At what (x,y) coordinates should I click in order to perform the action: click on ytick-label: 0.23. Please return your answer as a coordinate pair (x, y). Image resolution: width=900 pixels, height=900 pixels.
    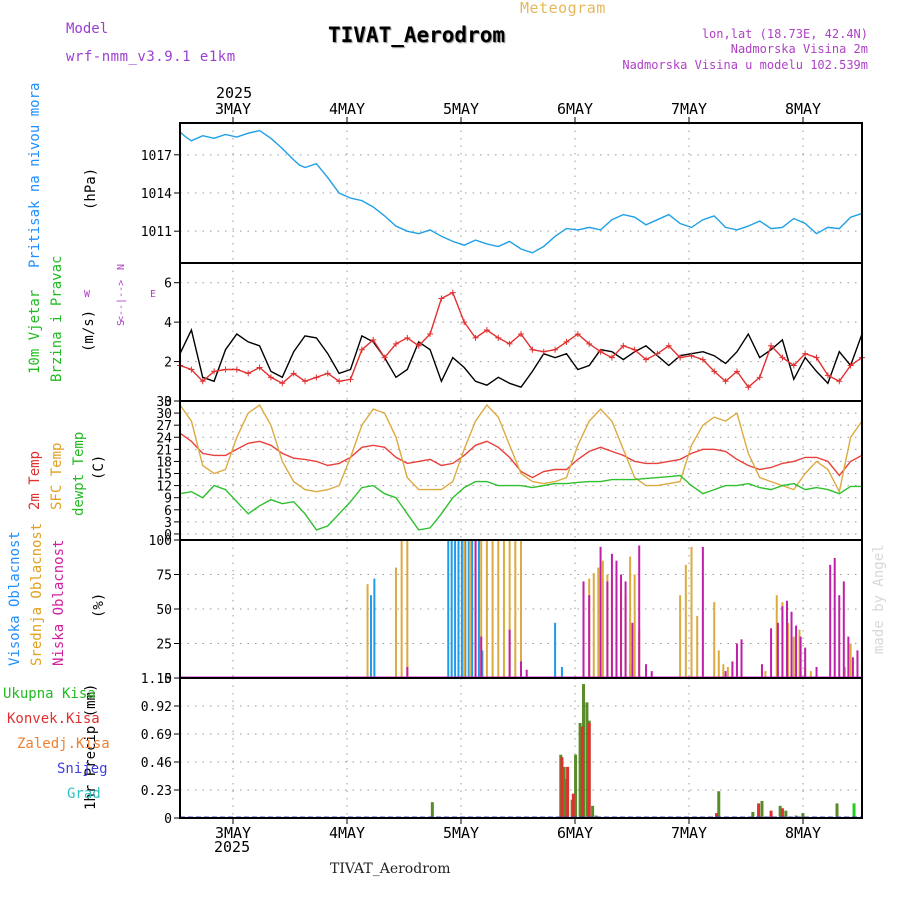
    Looking at the image, I should click on (156, 791).